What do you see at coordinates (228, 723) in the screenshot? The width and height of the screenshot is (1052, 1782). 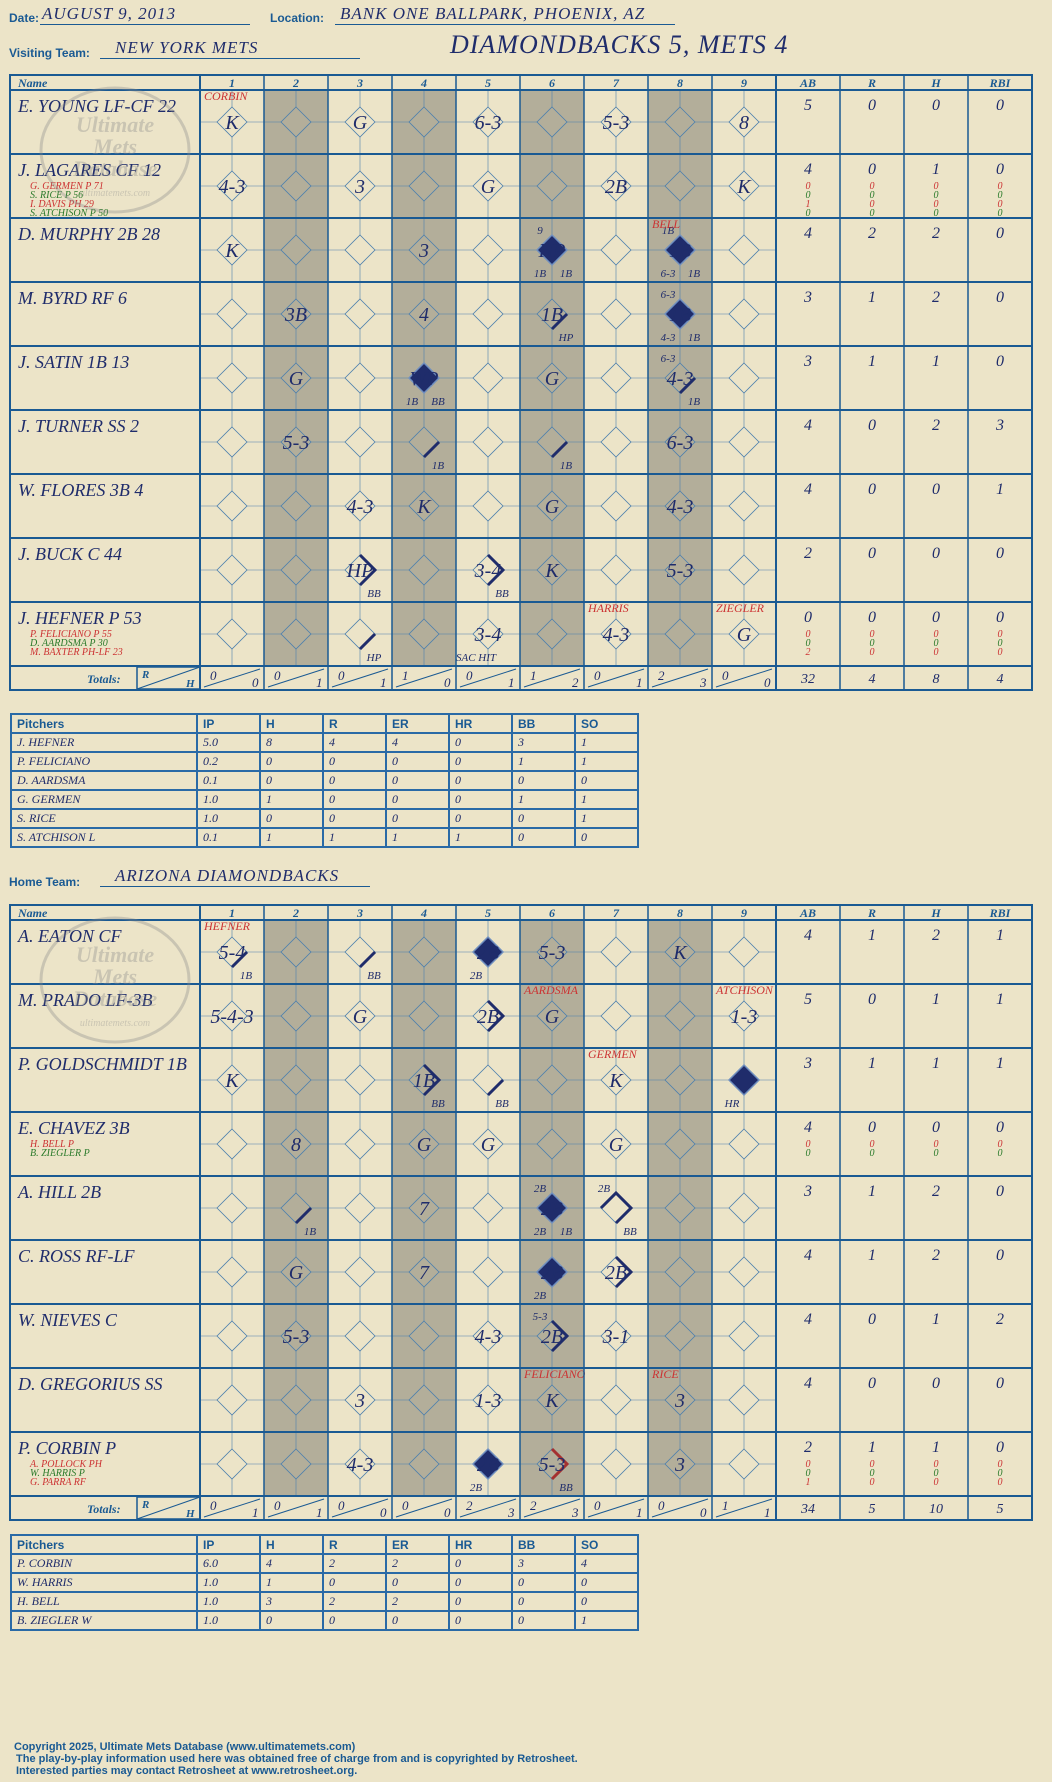 I see `visitors-pitchers-col-header: IP` at bounding box center [228, 723].